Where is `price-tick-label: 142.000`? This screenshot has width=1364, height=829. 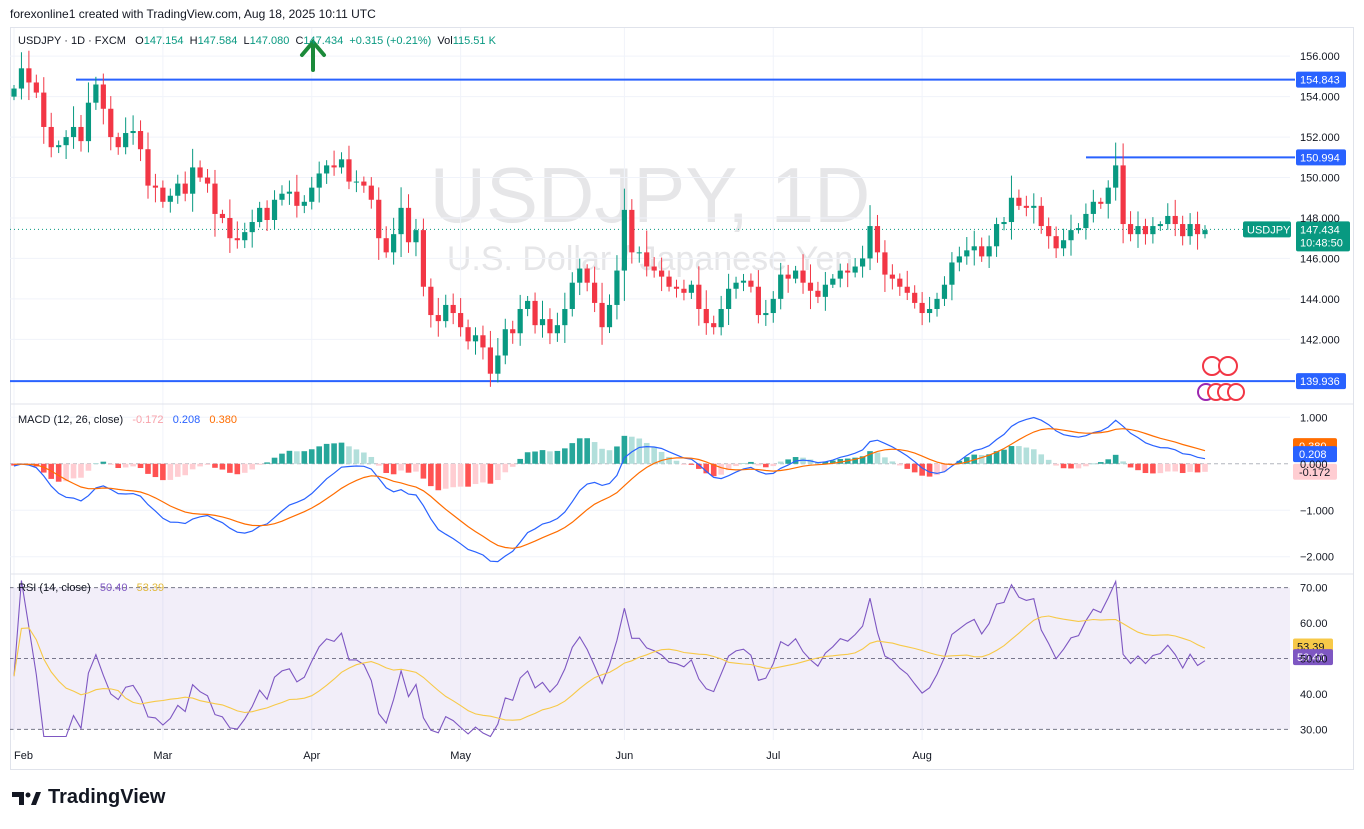
price-tick-label: 142.000 is located at coordinates (1320, 340).